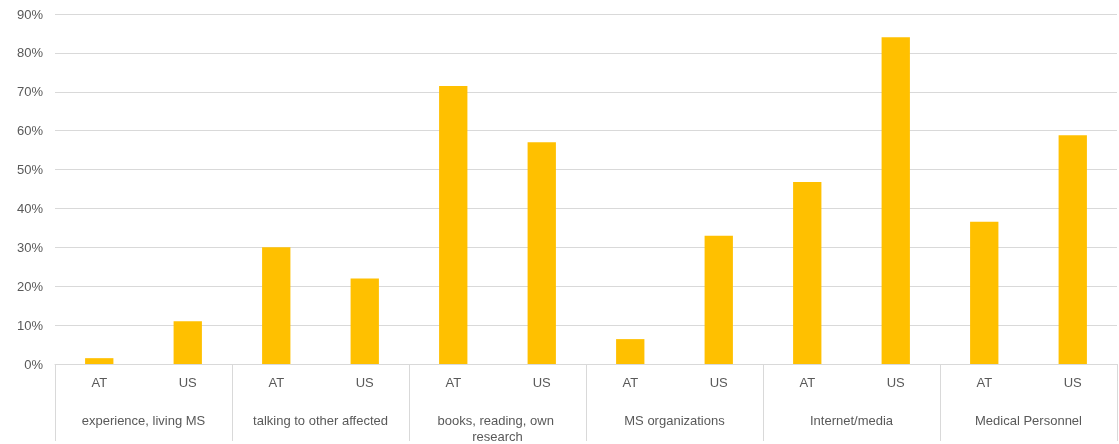  Describe the element at coordinates (30, 325) in the screenshot. I see `y-tick-label: 10%` at that location.